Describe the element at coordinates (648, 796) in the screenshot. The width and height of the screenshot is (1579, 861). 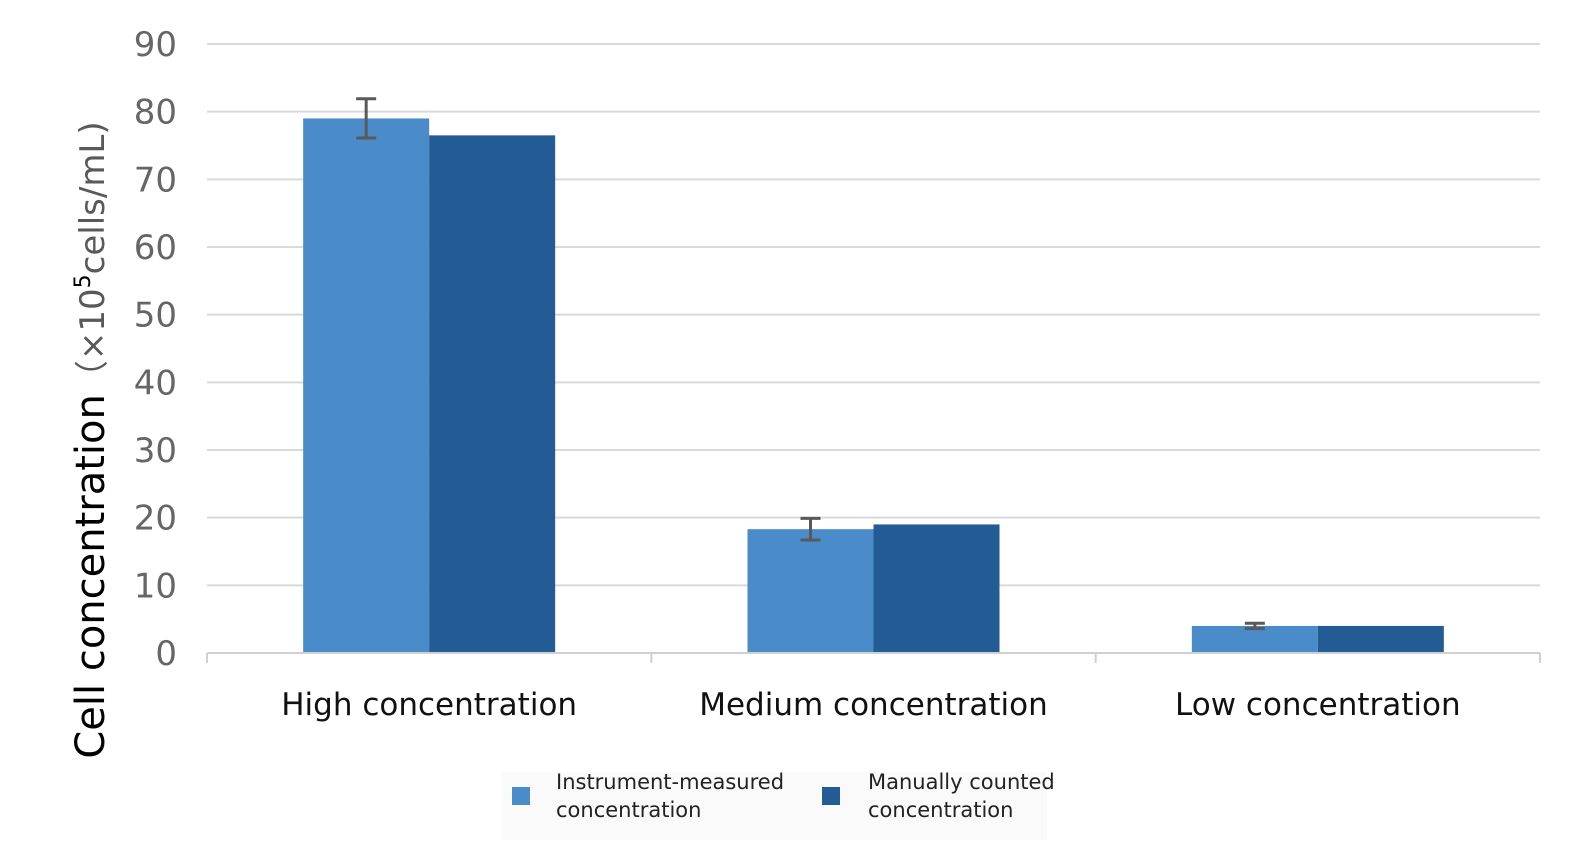
I see `legend-item-instrument: Instrument-measured concentration` at that location.